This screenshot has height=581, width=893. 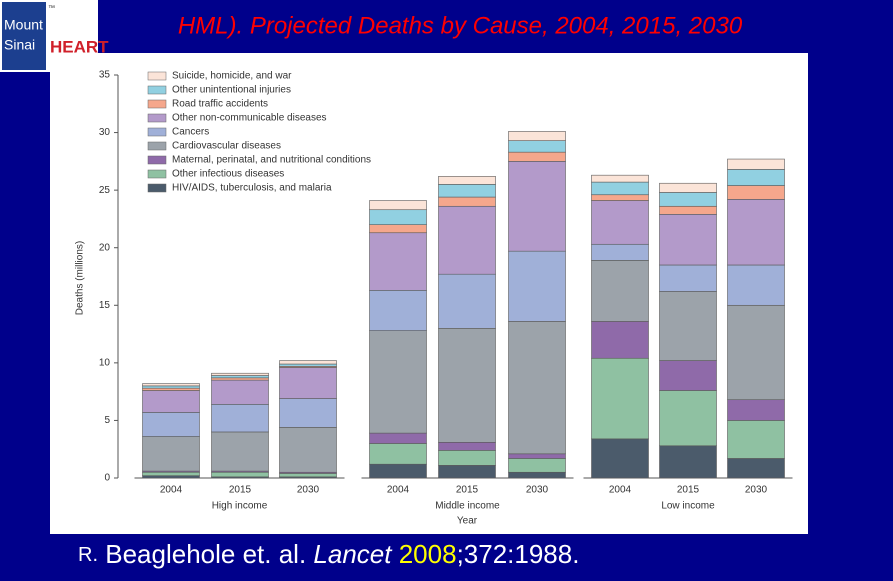 I want to click on y-tick-label: 30, so click(x=105, y=132).